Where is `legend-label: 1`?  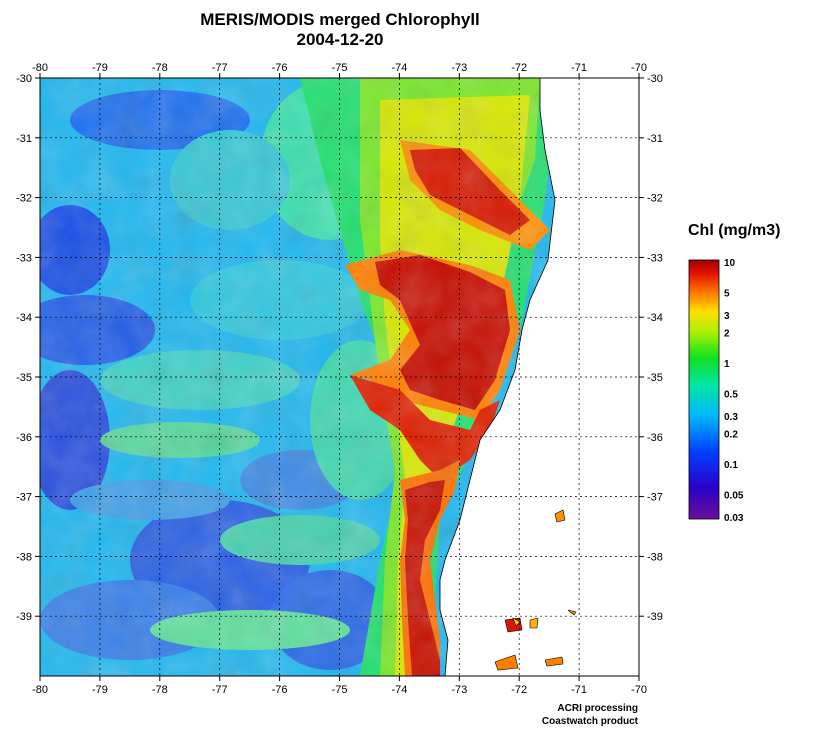
legend-label: 1 is located at coordinates (727, 364).